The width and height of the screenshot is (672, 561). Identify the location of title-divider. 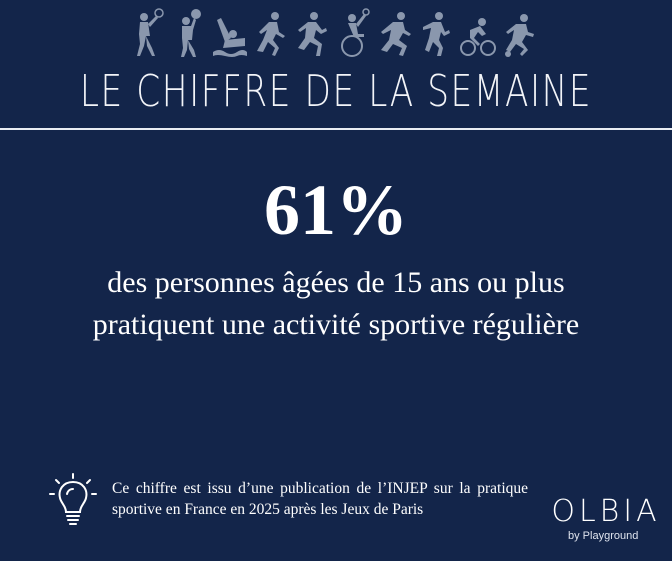
(336, 129).